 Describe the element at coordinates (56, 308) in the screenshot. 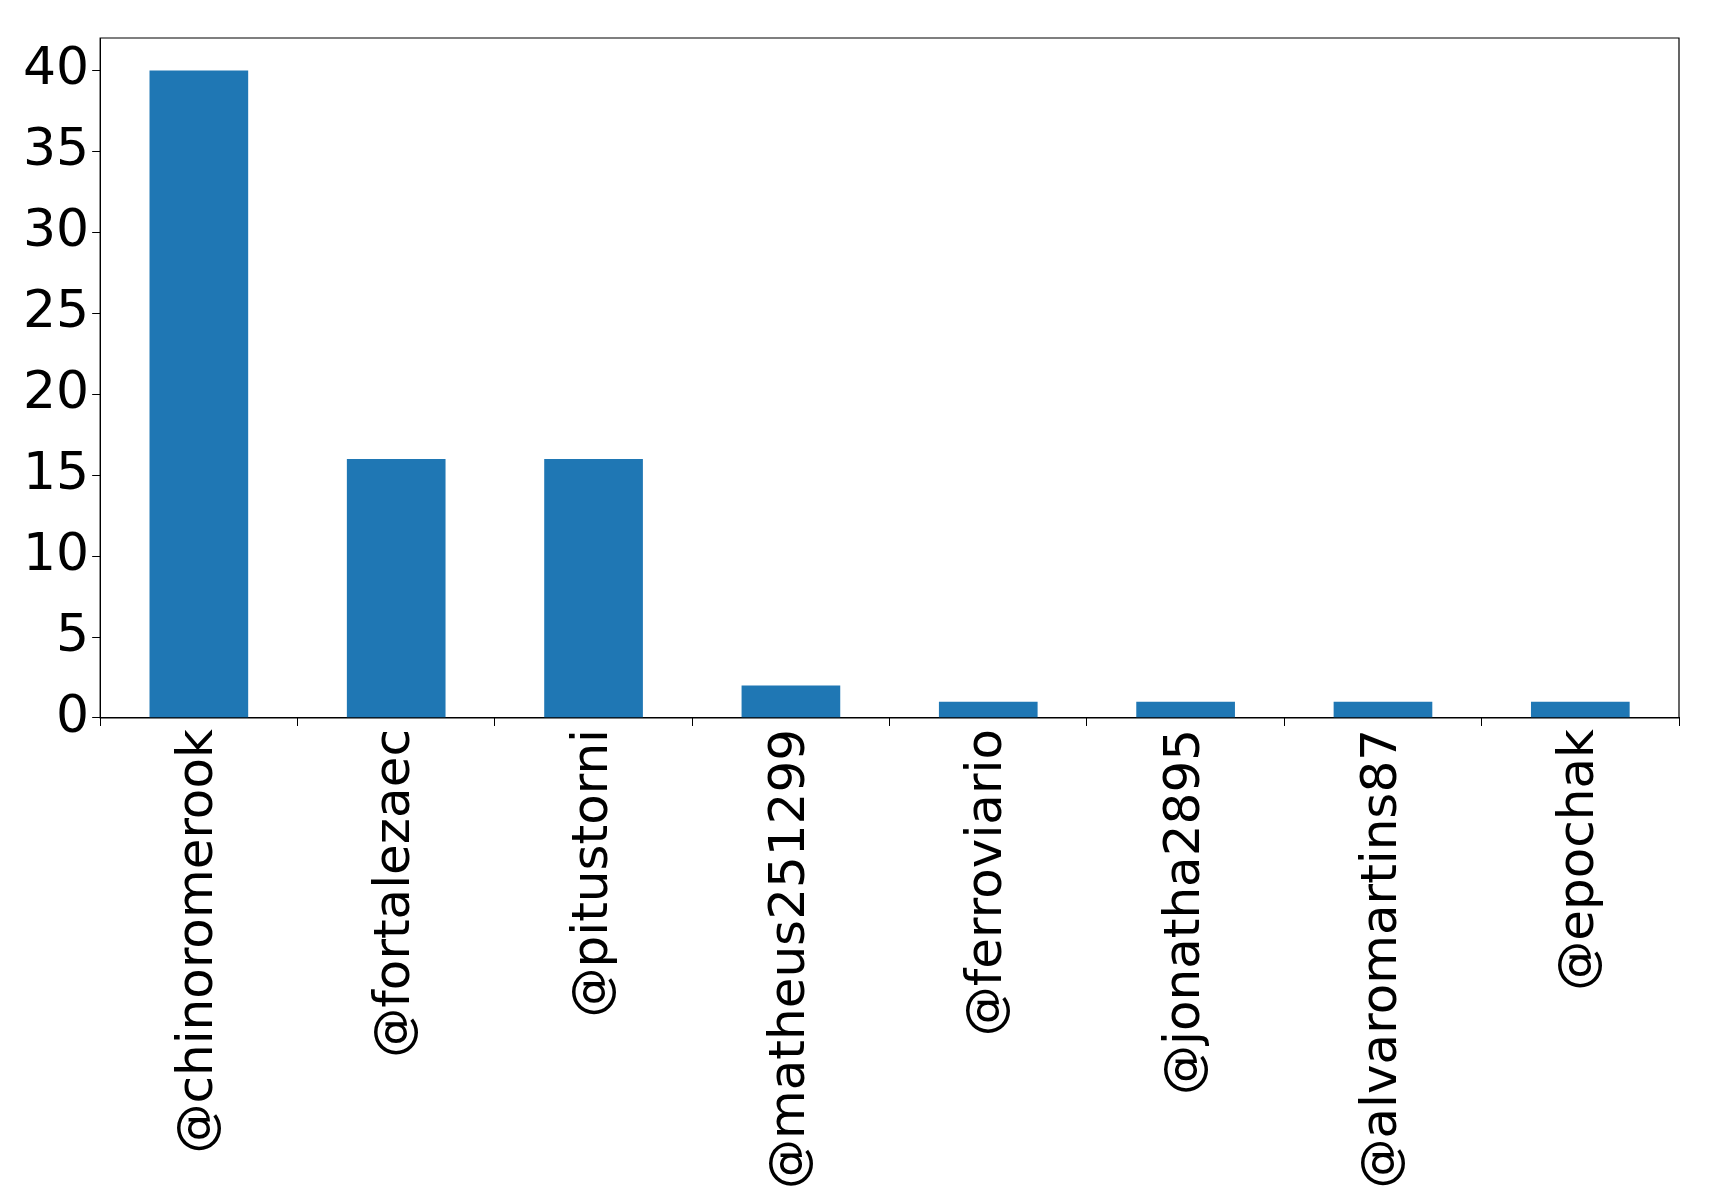

I see `y-tick-label: 25` at that location.